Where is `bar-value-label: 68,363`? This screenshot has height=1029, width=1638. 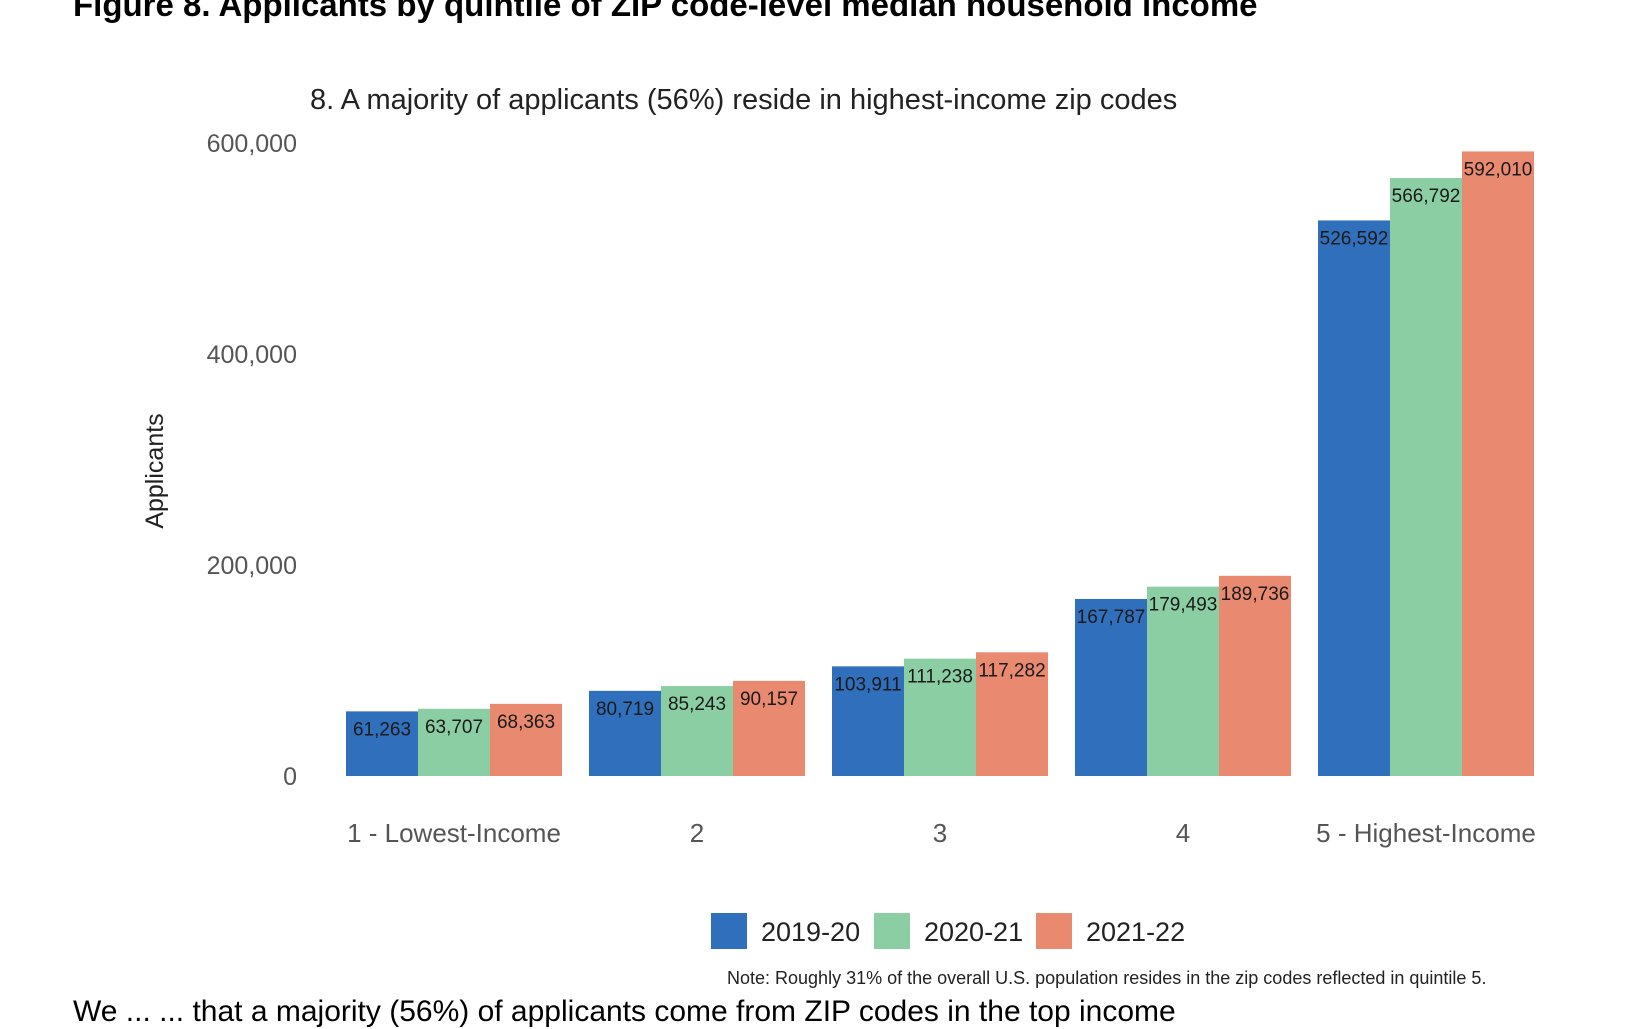
bar-value-label: 68,363 is located at coordinates (526, 722).